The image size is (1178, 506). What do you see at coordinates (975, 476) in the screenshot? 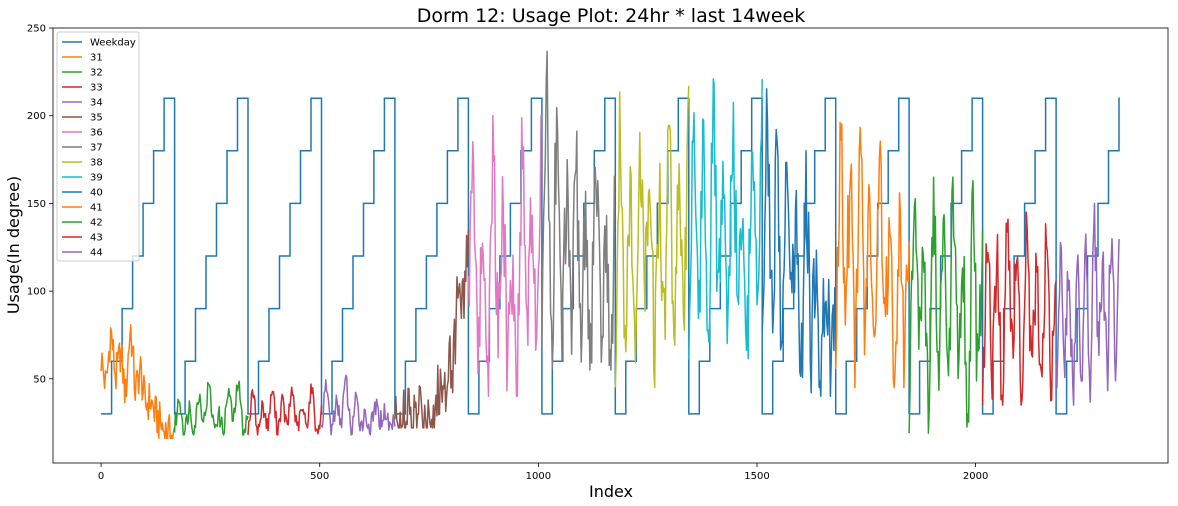
I see `x-tick-label: 2000` at bounding box center [975, 476].